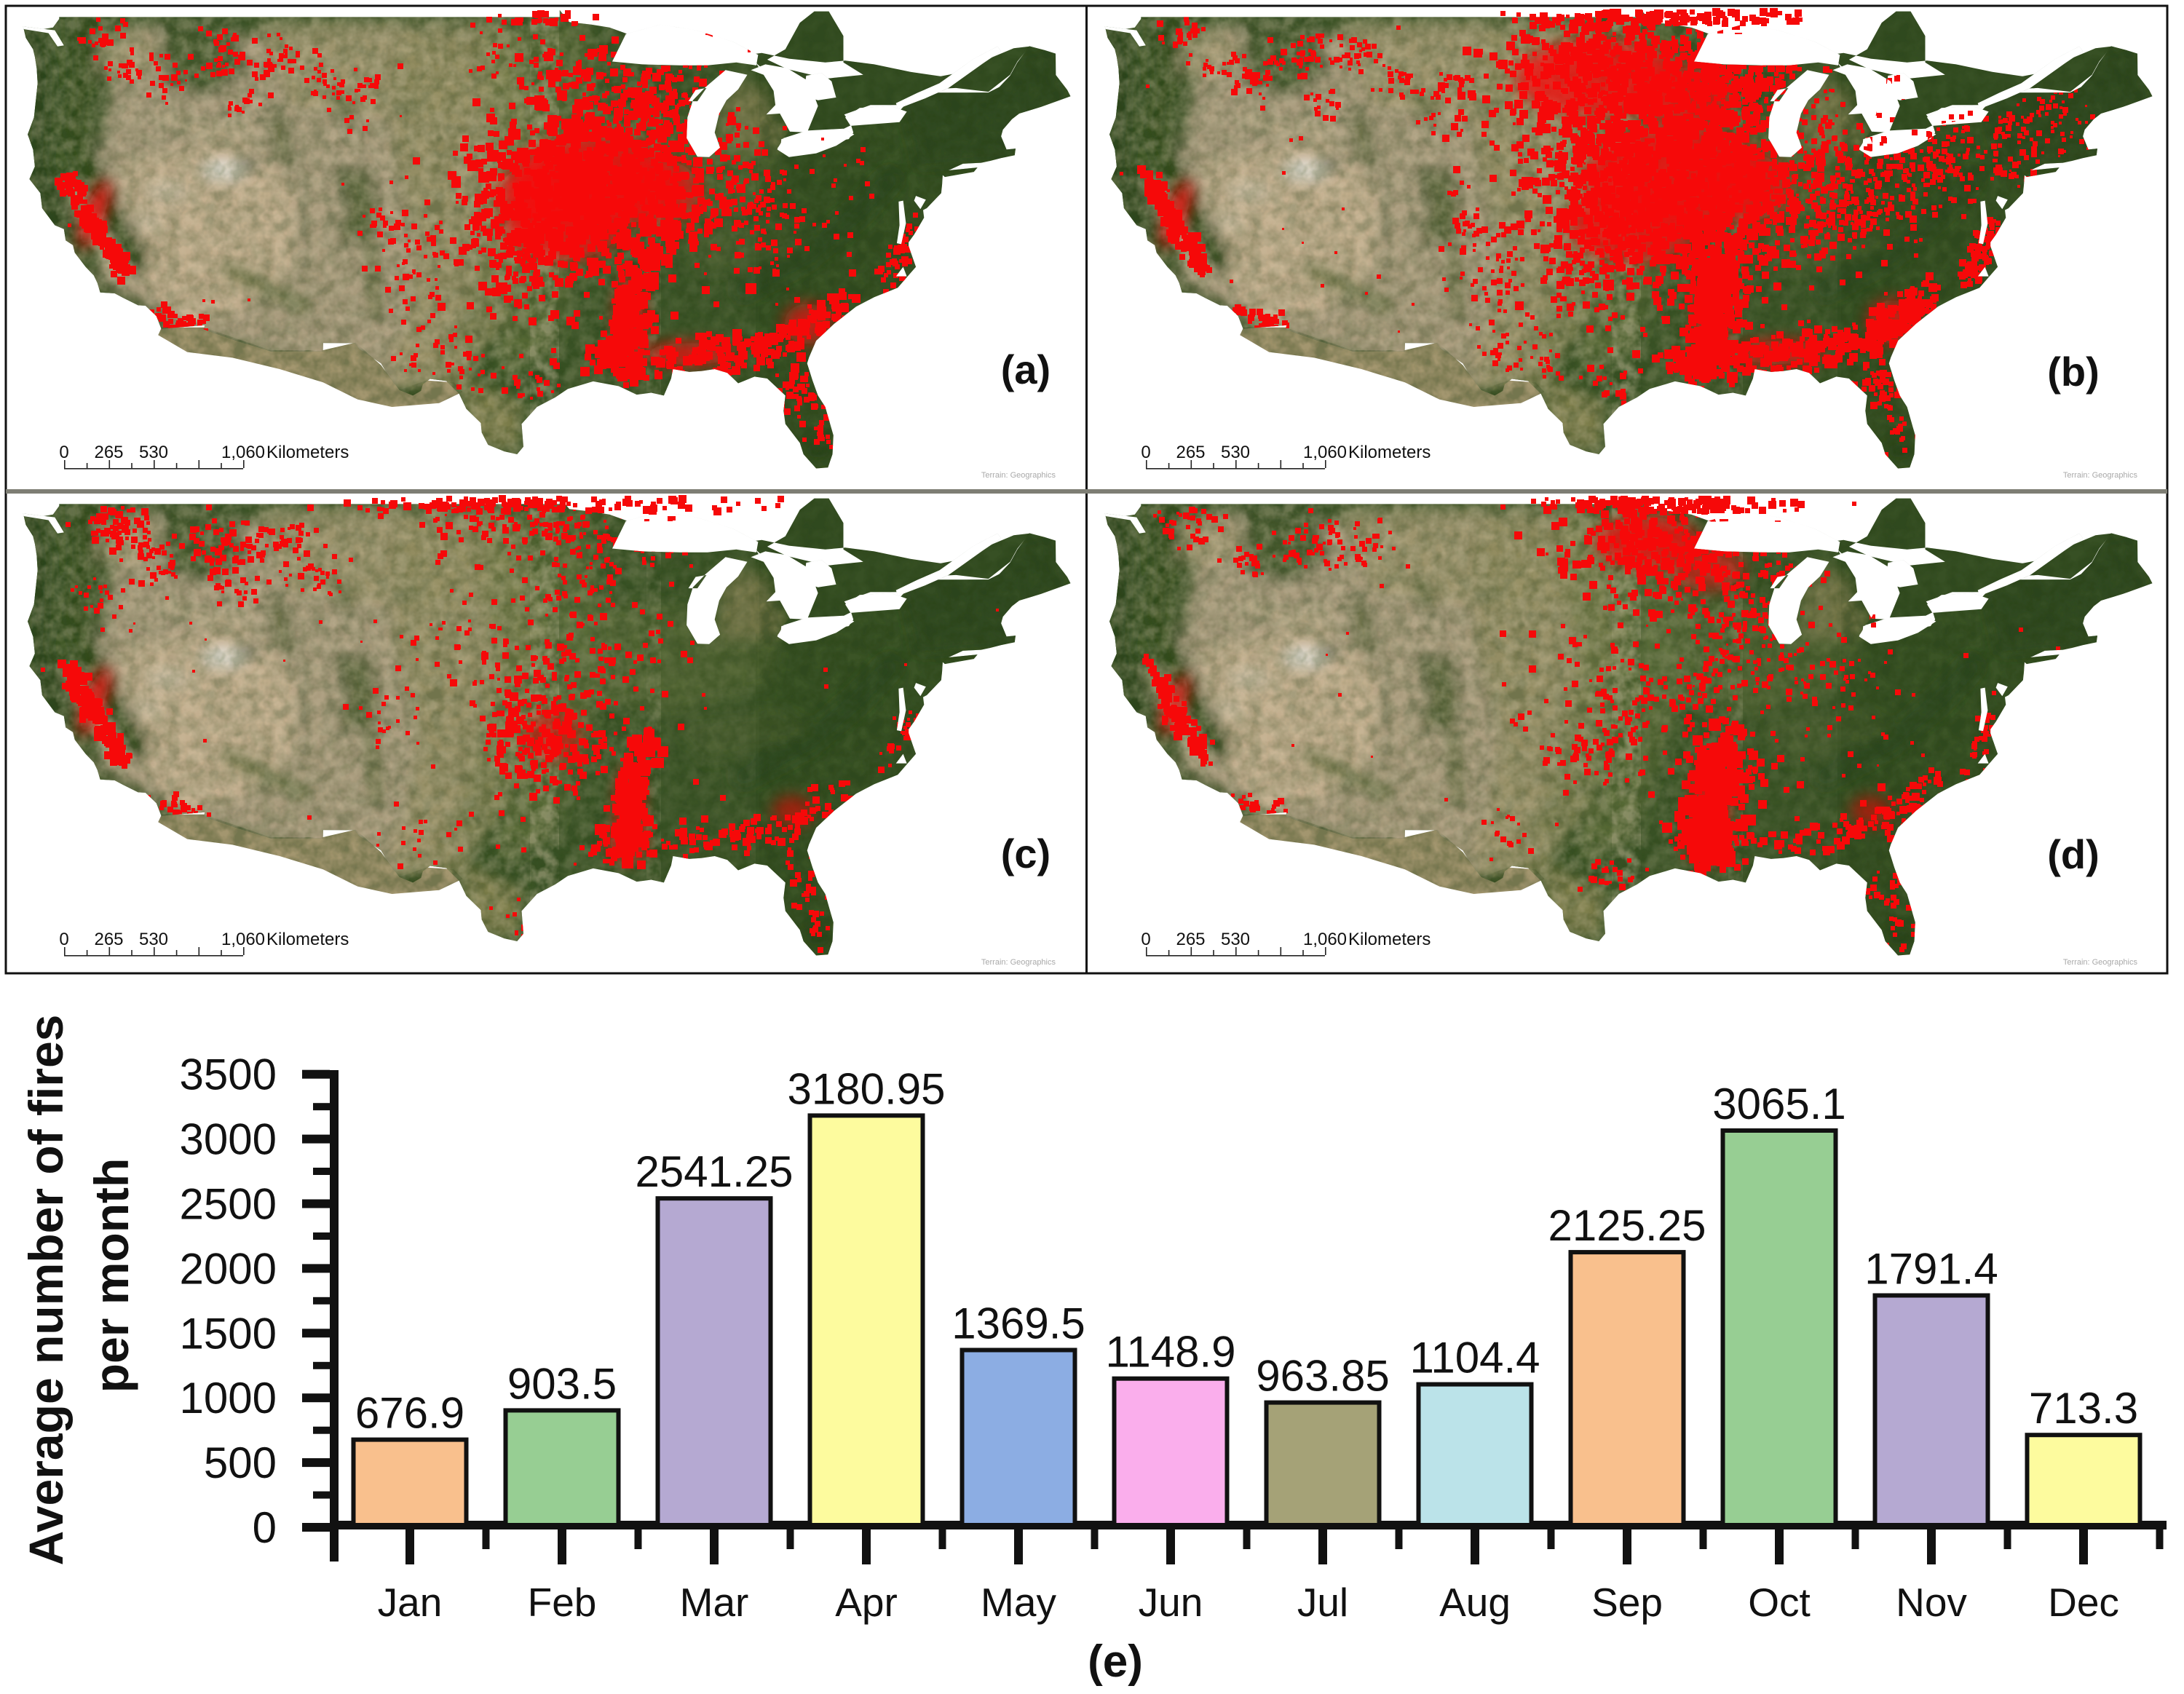 The width and height of the screenshot is (2184, 1694). What do you see at coordinates (1323, 1377) in the screenshot?
I see `svg-text: 963.85` at bounding box center [1323, 1377].